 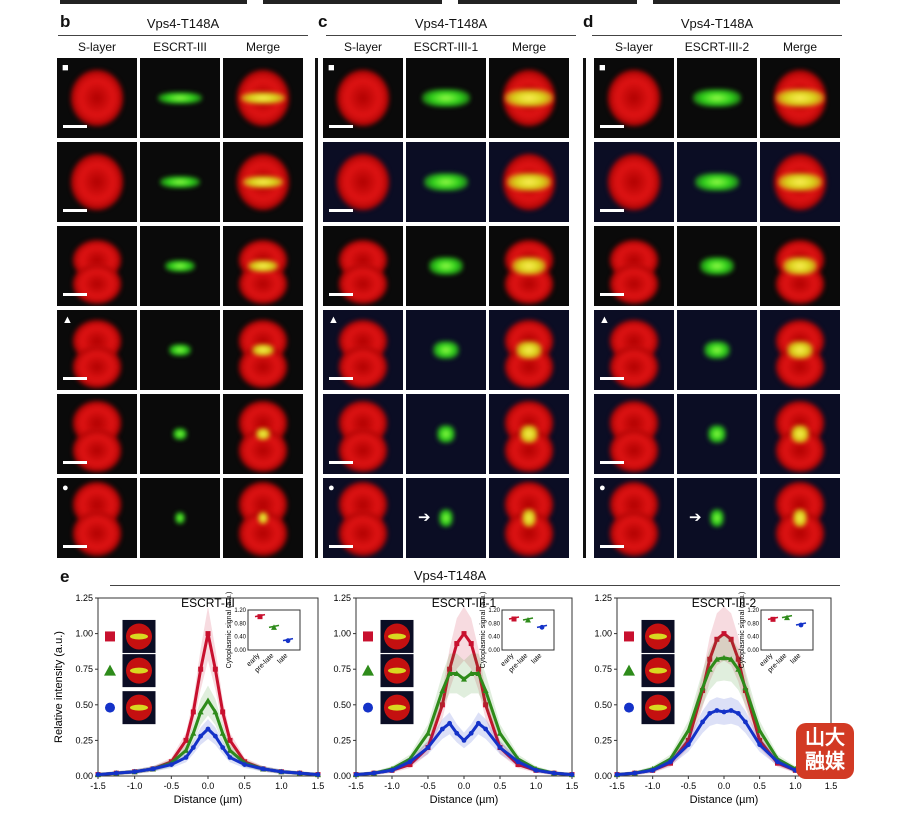 What do you see at coordinates (316, 308) in the screenshot?
I see `panel-separator` at bounding box center [316, 308].